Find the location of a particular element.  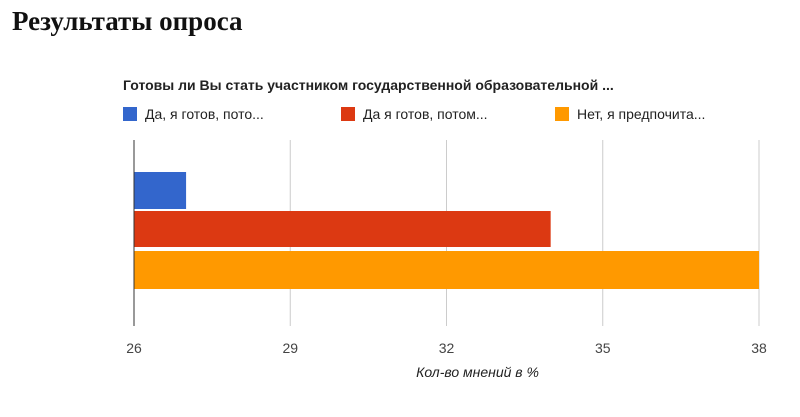

x-tick-label: 32 is located at coordinates (447, 348).